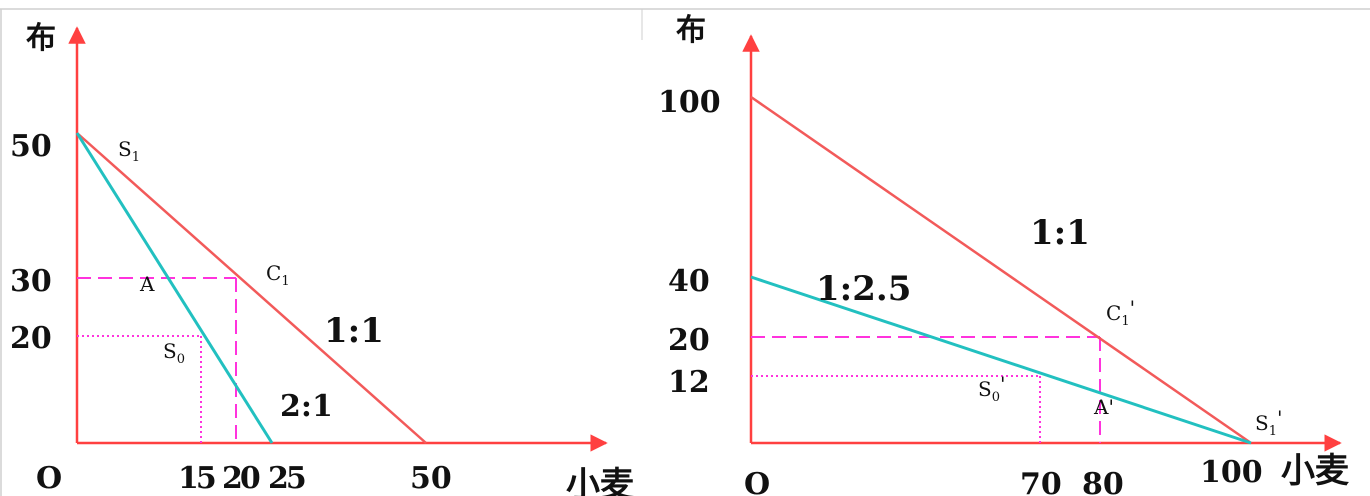  Describe the element at coordinates (689, 340) in the screenshot. I see `right-y-tick-20: 20` at that location.